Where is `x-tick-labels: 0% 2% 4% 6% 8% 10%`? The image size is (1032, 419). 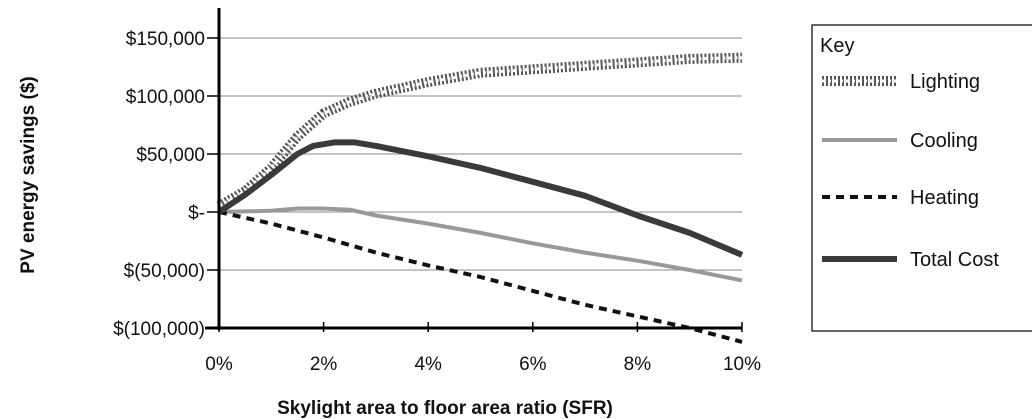
x-tick-labels: 0% 2% 4% 6% 8% 10% is located at coordinates (483, 364).